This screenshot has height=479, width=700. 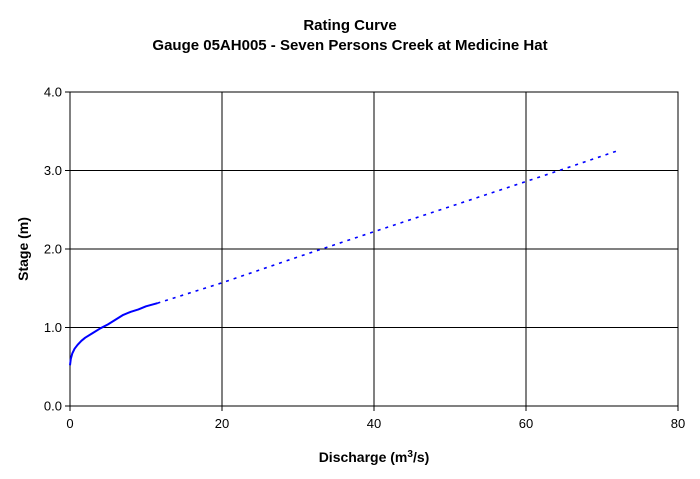 What do you see at coordinates (374, 457) in the screenshot?
I see `x-axis-label: Discharge (m3/s)` at bounding box center [374, 457].